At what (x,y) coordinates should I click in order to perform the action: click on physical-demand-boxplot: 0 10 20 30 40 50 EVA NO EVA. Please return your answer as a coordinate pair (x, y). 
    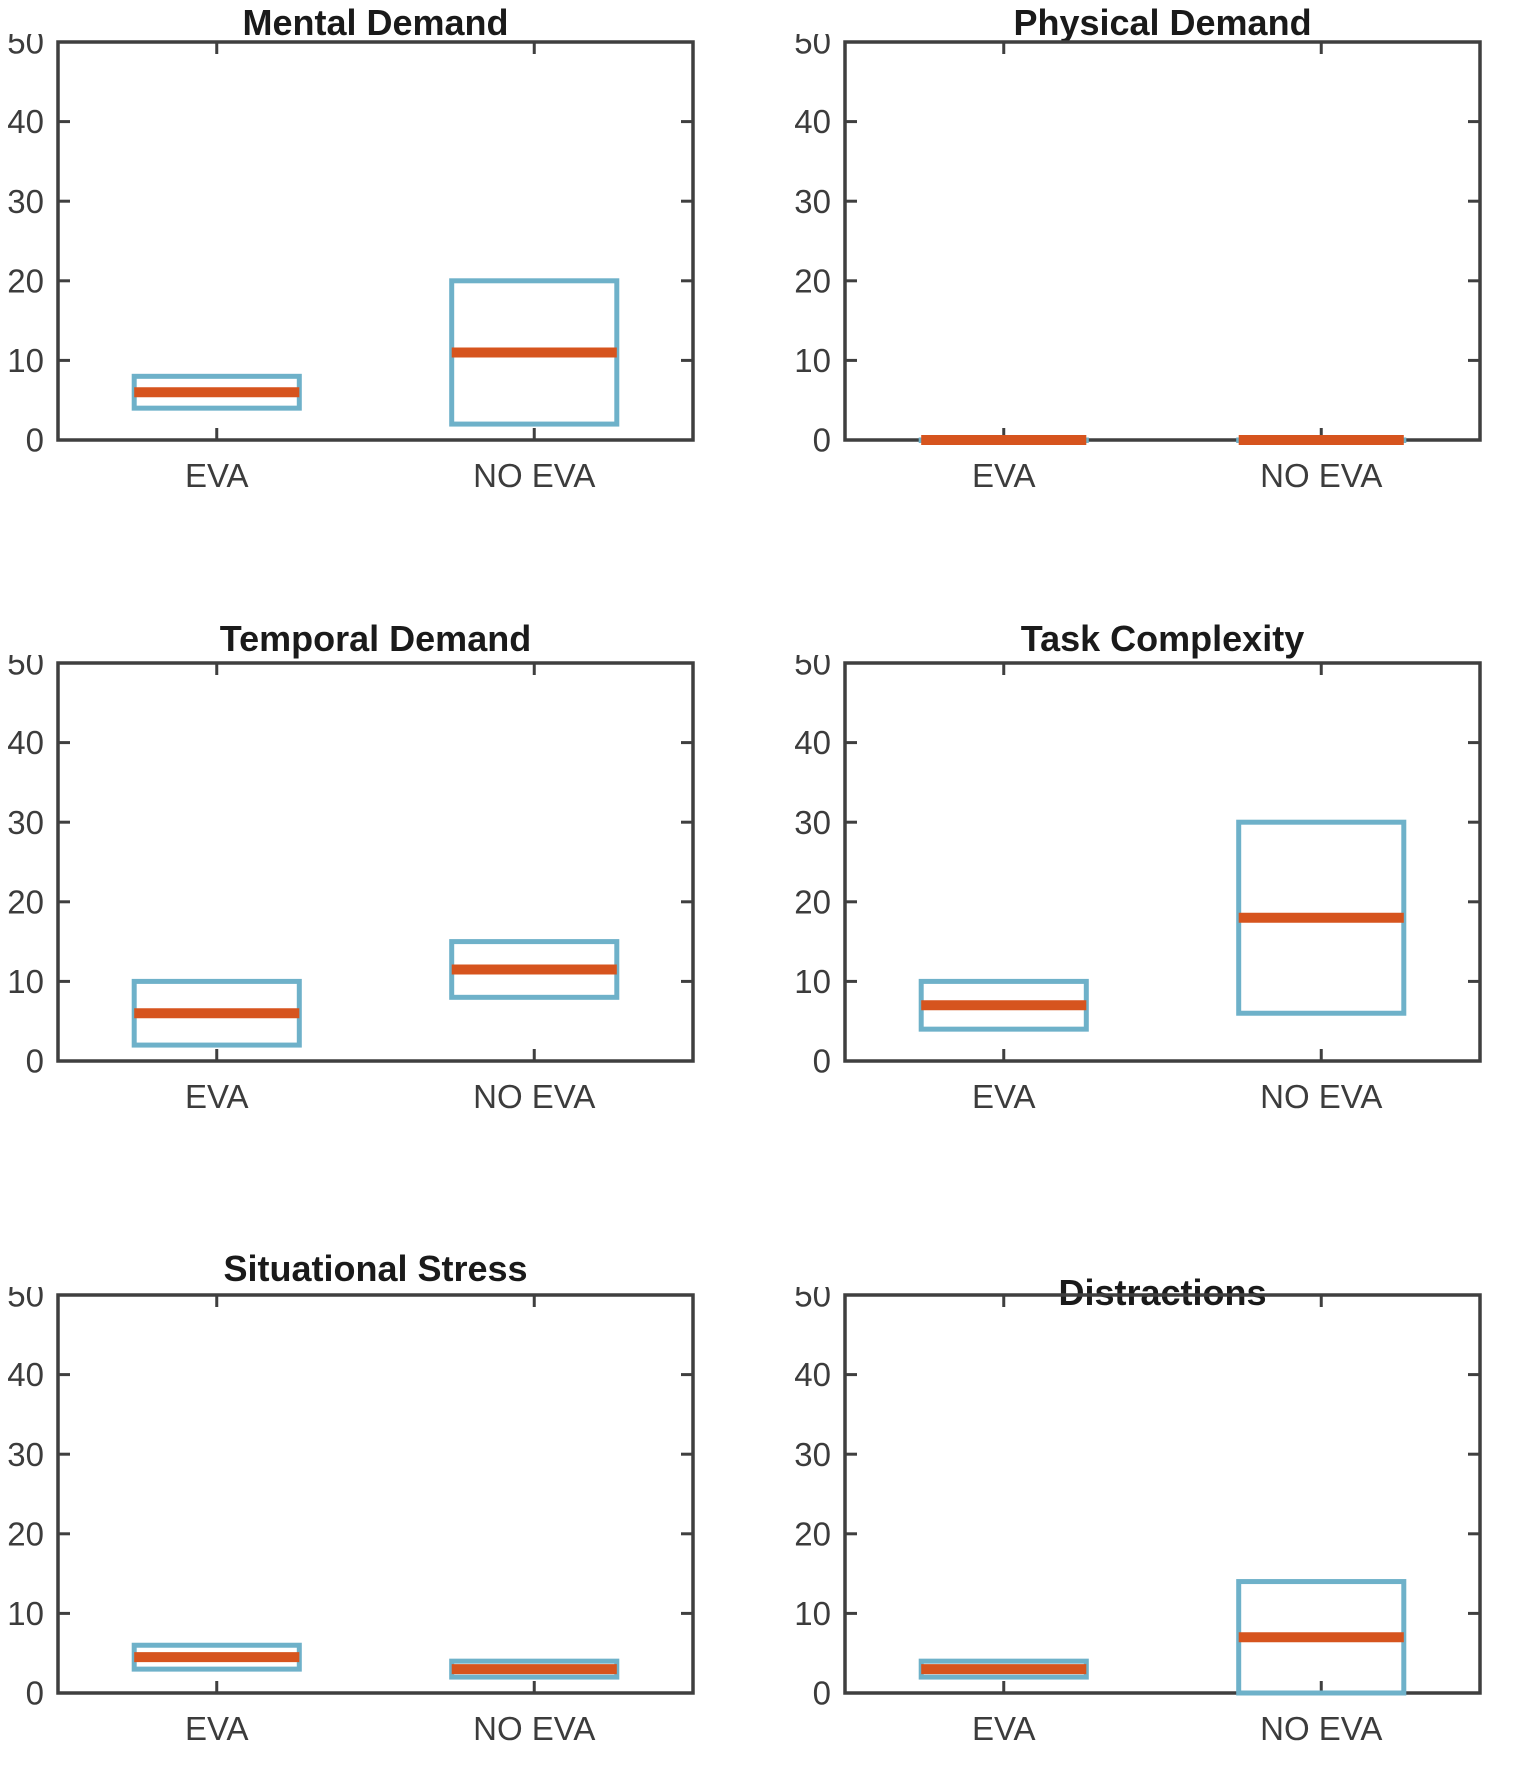
    Looking at the image, I should click on (1138, 264).